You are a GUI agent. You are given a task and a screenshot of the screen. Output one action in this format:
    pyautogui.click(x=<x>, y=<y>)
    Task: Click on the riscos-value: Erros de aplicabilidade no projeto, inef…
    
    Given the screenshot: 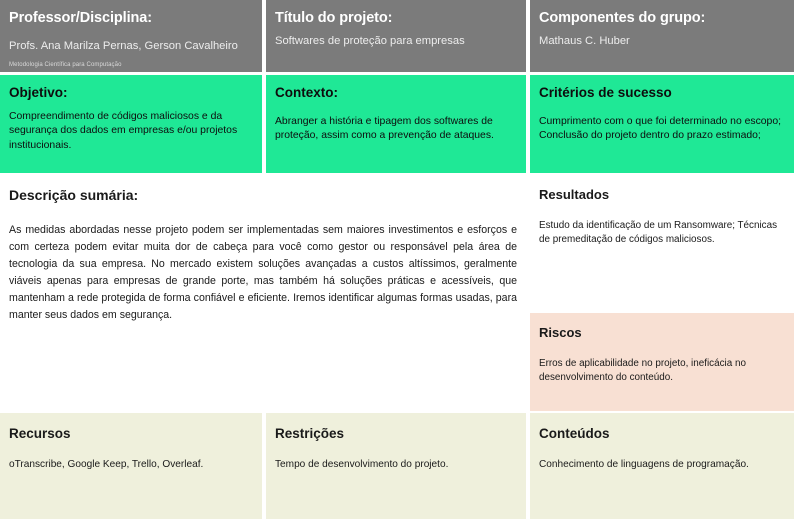 What is the action you would take?
    pyautogui.click(x=642, y=370)
    